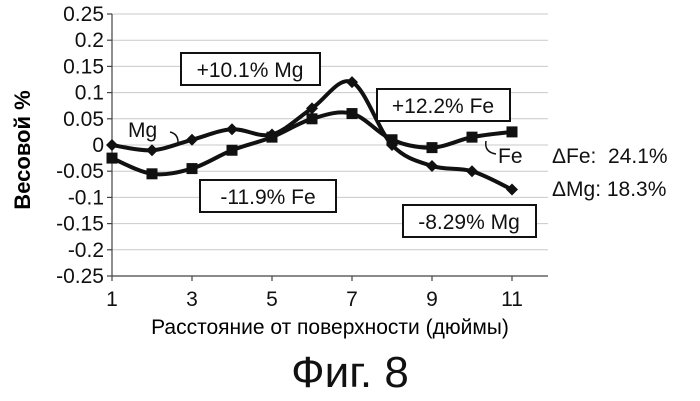  I want to click on annotation-fe-low-text: -11.9% Fe, so click(267, 197).